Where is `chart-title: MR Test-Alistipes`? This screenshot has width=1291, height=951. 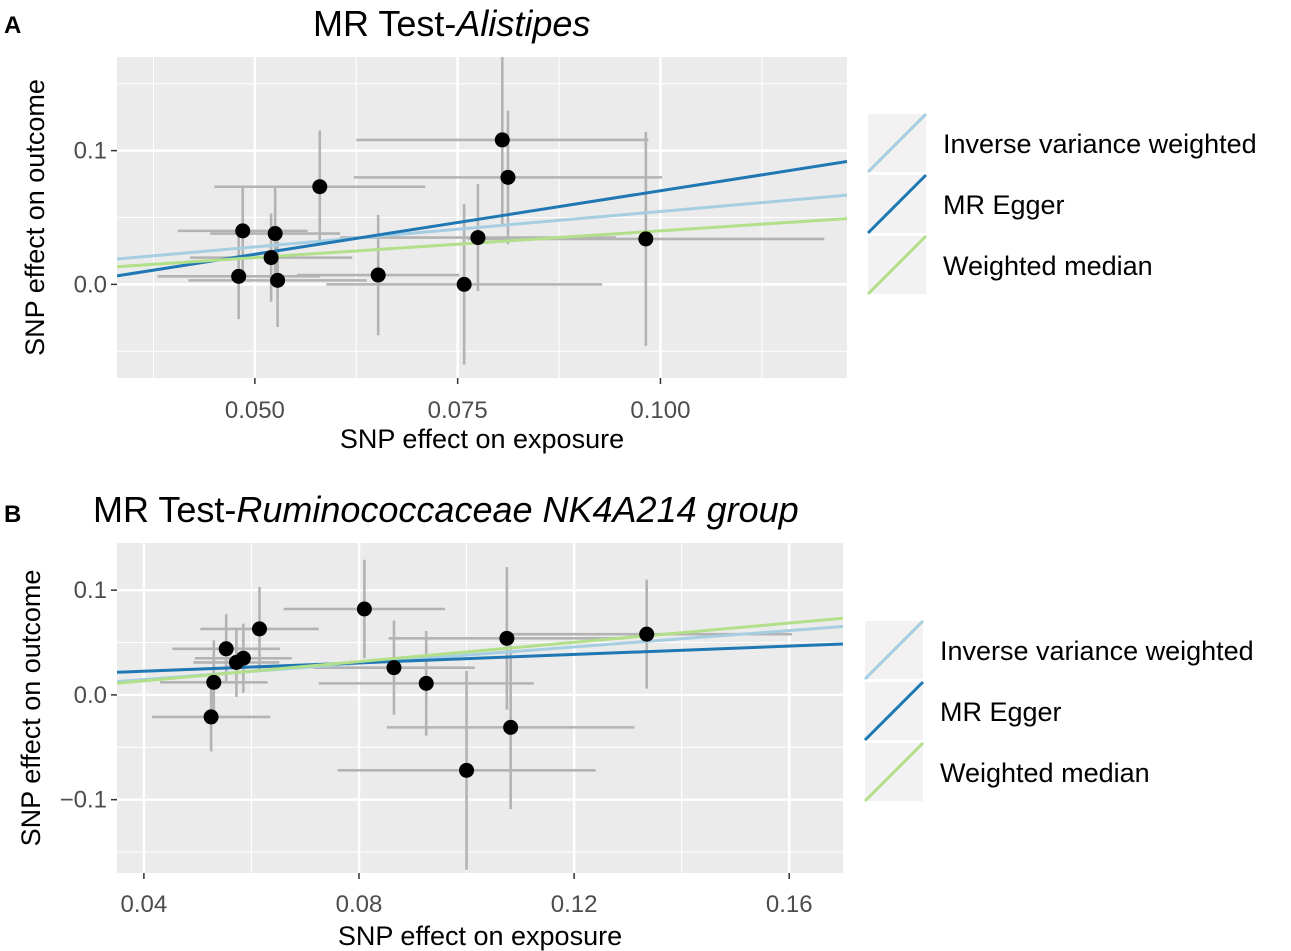
chart-title: MR Test-Alistipes is located at coordinates (451, 23).